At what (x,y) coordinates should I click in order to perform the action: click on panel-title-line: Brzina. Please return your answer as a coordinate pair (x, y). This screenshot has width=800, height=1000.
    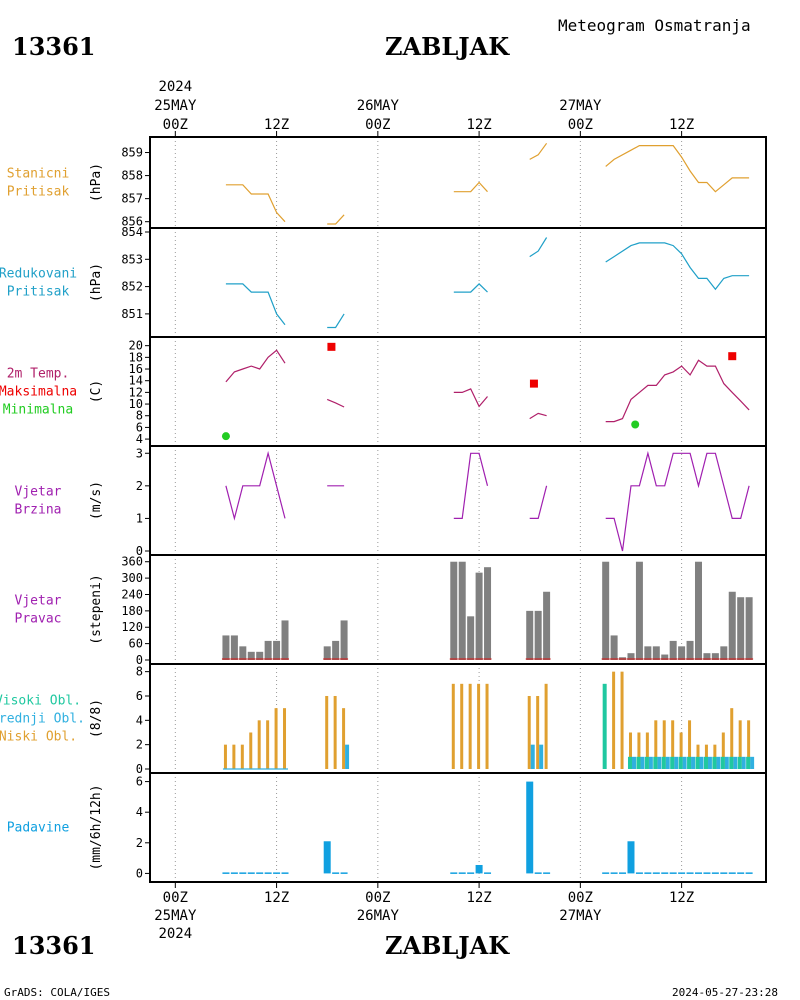
    Looking at the image, I should click on (38, 510).